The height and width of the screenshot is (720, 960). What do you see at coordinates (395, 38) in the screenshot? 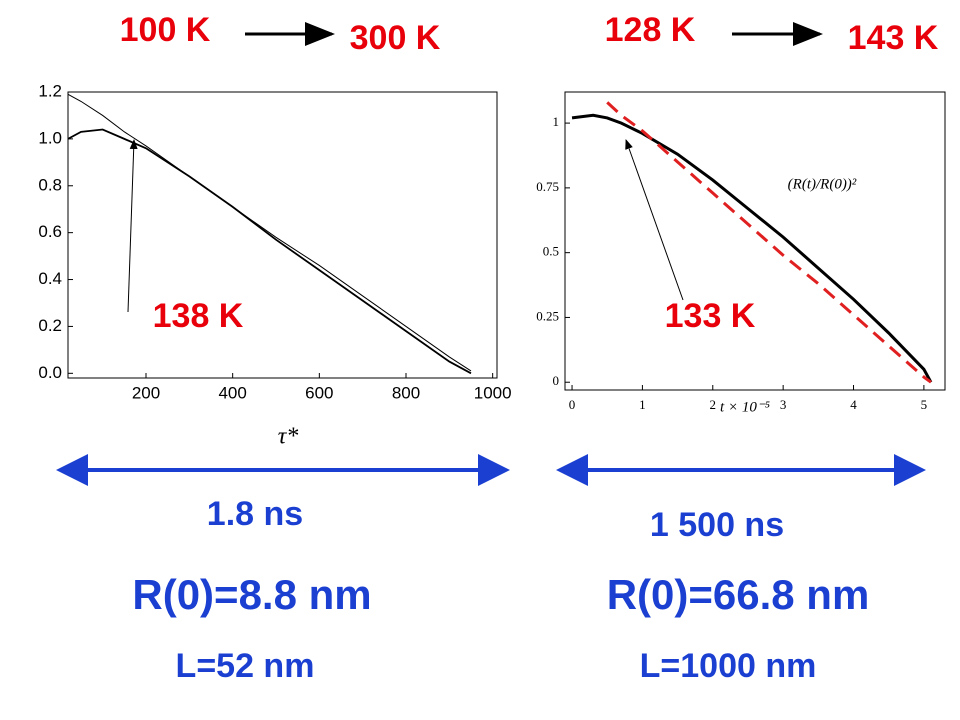
I see `end-temp: 300 K` at bounding box center [395, 38].